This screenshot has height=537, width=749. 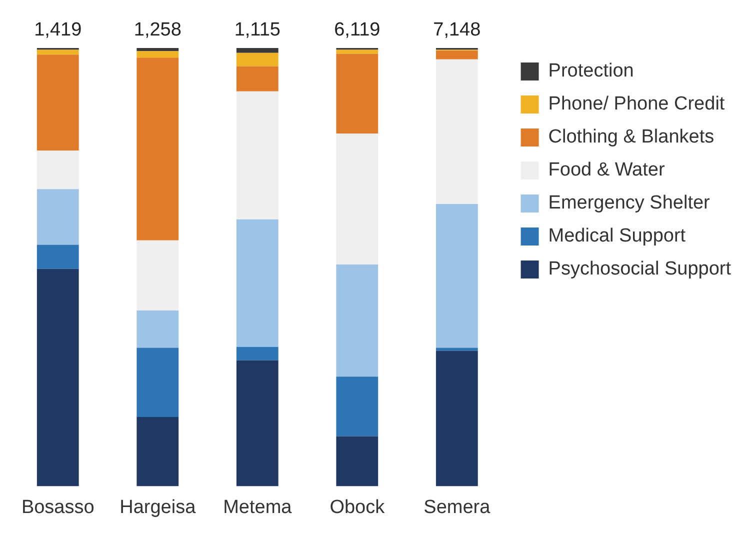 I want to click on legend-label: Medical Support, so click(x=617, y=236).